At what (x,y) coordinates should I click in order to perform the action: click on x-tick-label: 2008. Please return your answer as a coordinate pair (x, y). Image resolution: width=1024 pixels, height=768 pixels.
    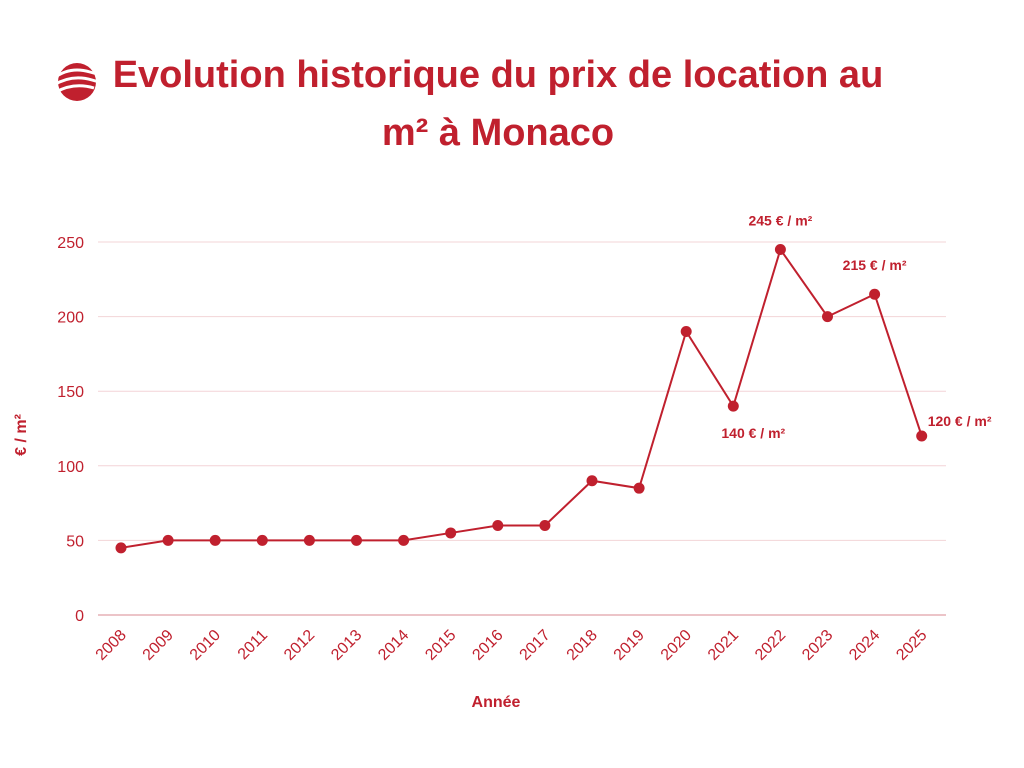
    Looking at the image, I should click on (111, 645).